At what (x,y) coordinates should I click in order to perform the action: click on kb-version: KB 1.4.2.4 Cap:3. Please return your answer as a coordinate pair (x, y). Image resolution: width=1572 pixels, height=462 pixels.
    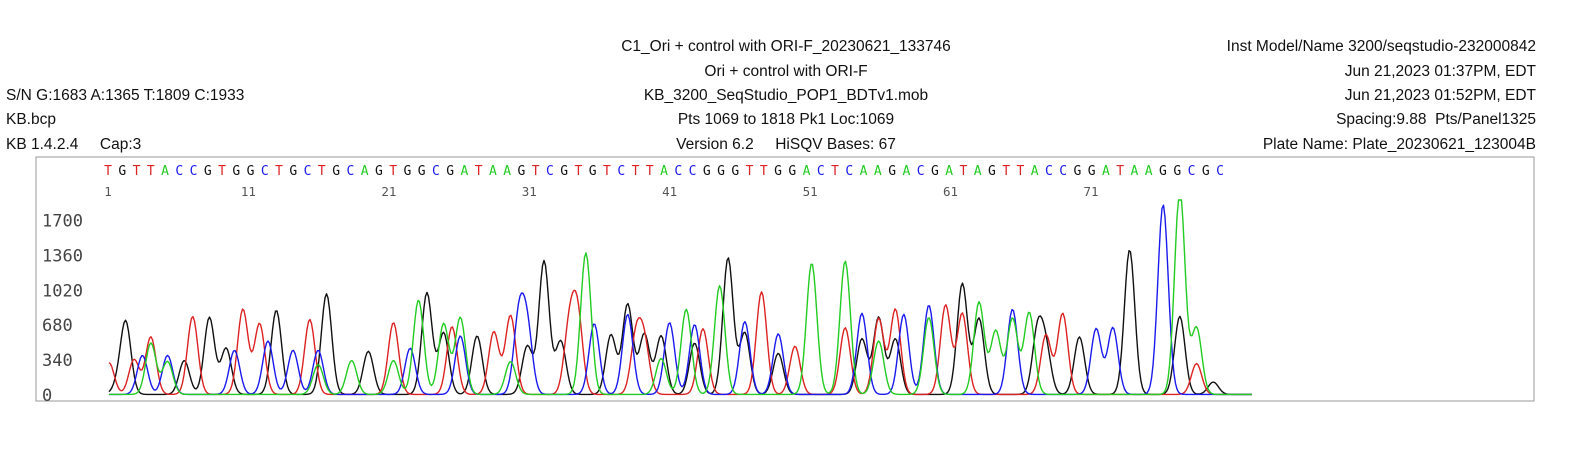
    Looking at the image, I should click on (74, 144).